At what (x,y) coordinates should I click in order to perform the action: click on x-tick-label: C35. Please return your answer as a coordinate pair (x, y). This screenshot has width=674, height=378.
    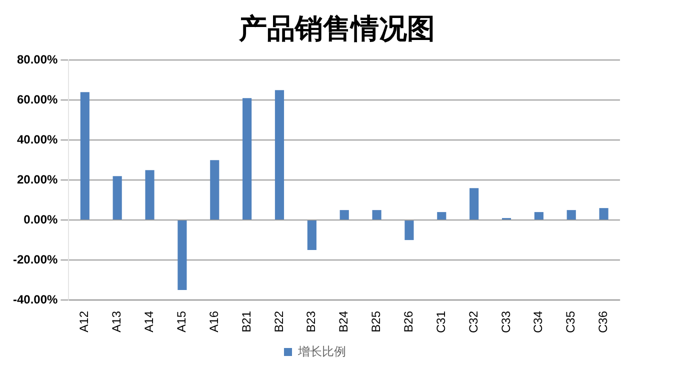
    Looking at the image, I should click on (571, 321).